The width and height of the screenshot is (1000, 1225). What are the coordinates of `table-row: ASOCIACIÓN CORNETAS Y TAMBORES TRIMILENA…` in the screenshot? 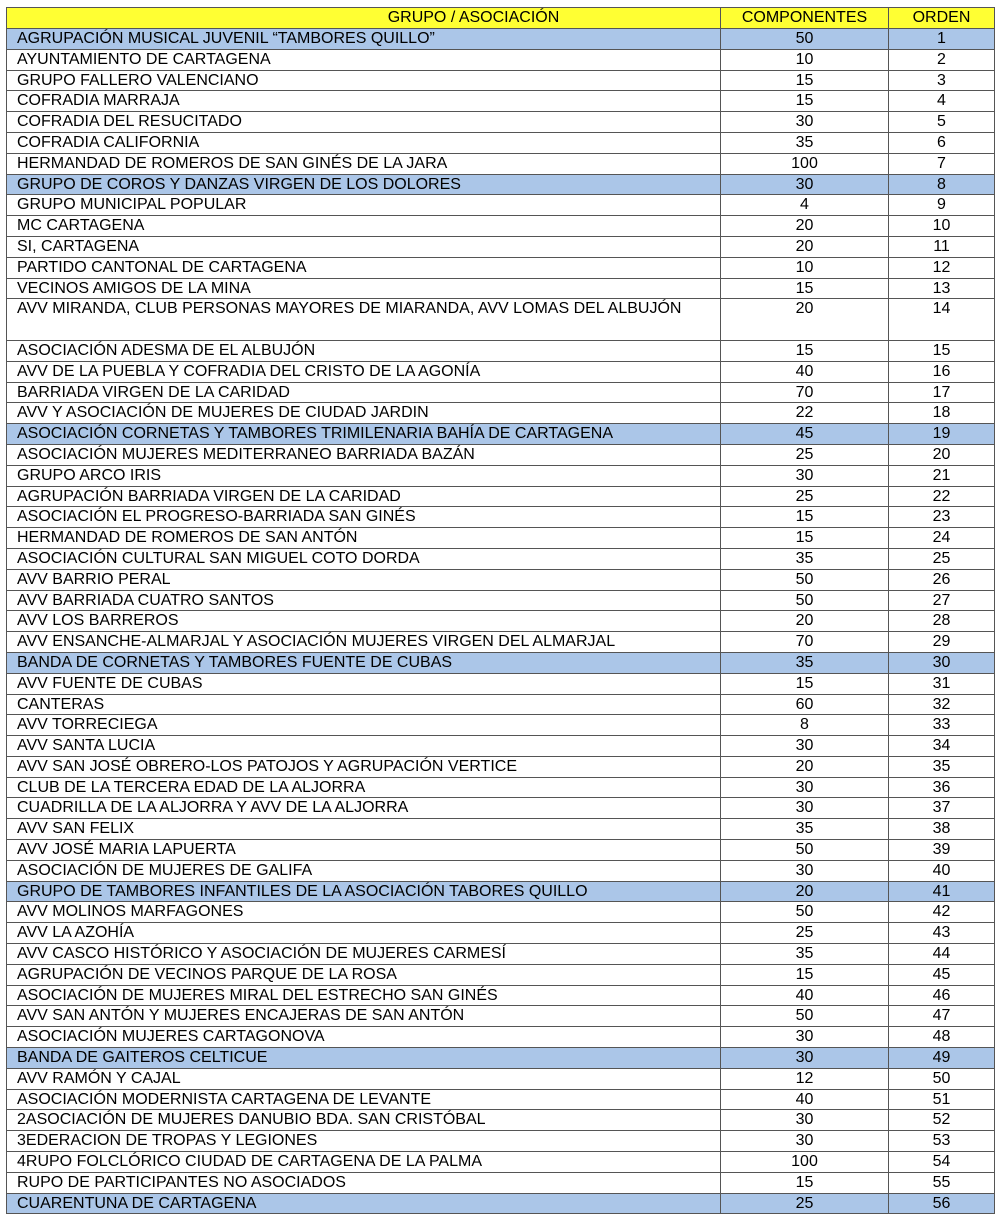 It's located at (500, 434).